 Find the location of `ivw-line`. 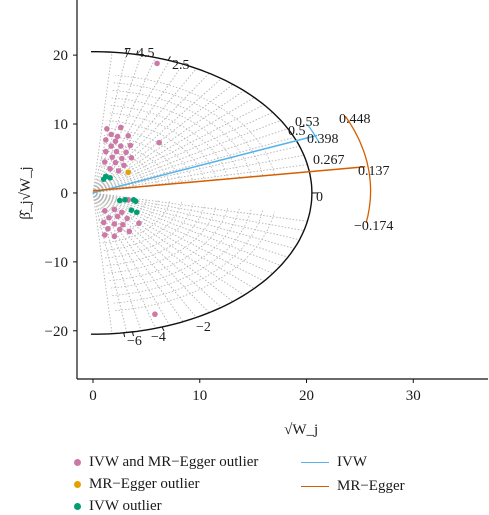

ivw-line is located at coordinates (205, 164).